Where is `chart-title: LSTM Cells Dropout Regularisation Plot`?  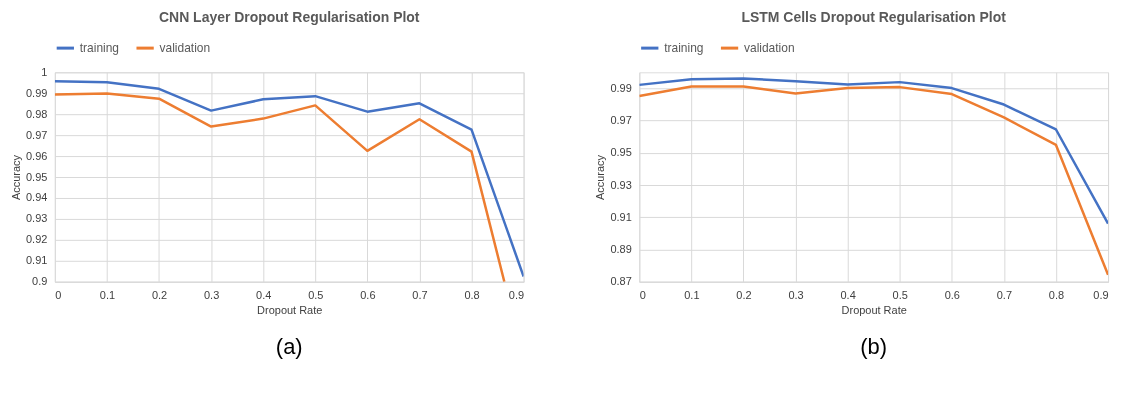 chart-title: LSTM Cells Dropout Regularisation Plot is located at coordinates (874, 17).